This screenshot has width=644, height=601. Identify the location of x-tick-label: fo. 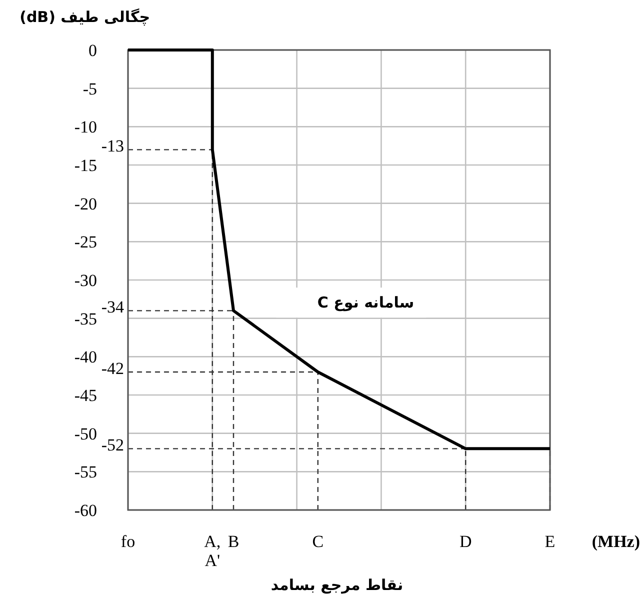
(128, 541).